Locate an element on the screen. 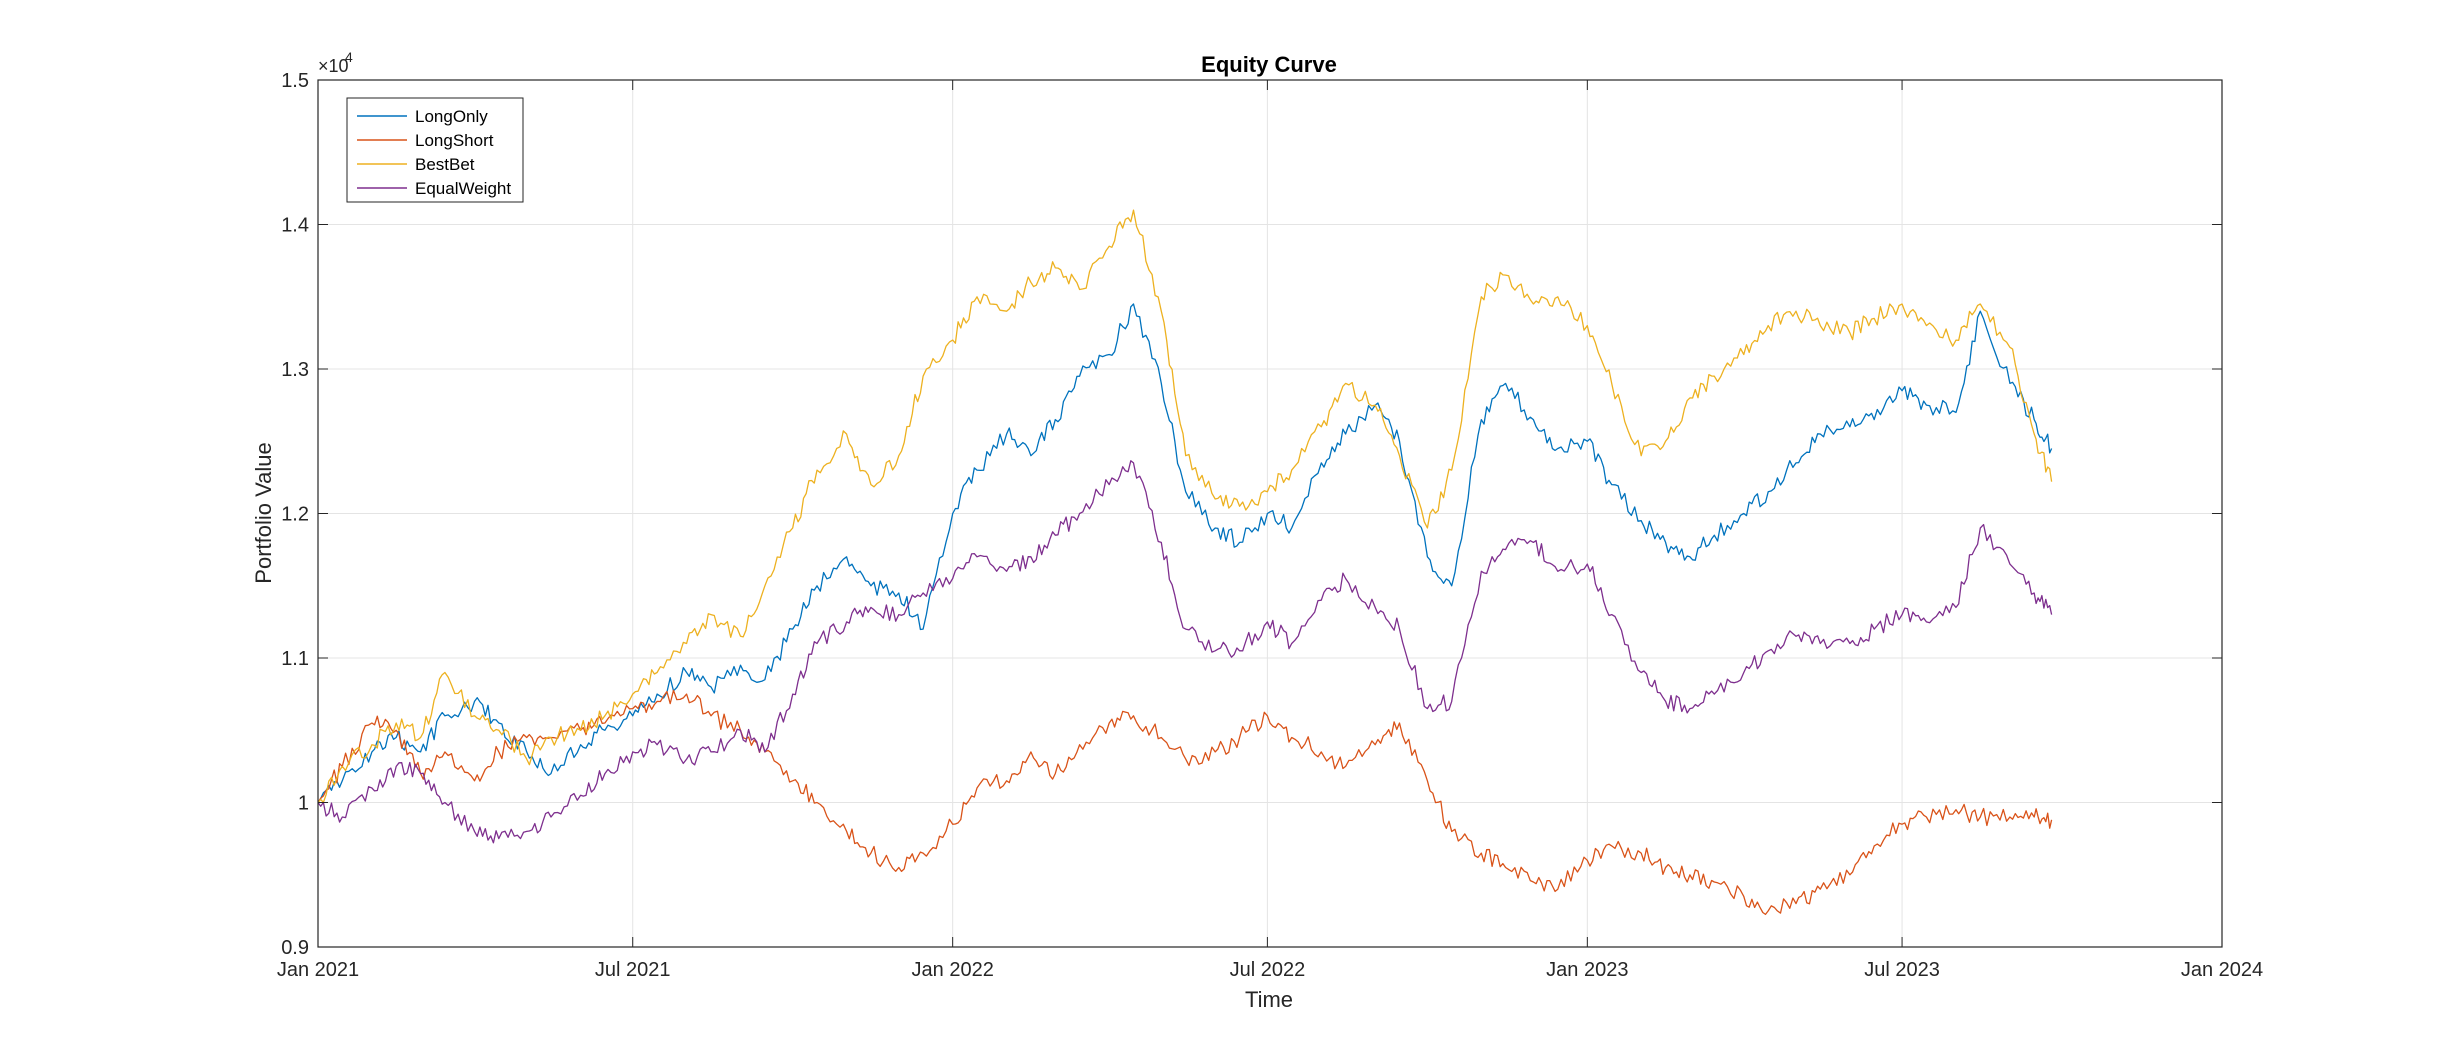 This screenshot has width=2451, height=1060. x-tick-label: Jan 2021 is located at coordinates (318, 970).